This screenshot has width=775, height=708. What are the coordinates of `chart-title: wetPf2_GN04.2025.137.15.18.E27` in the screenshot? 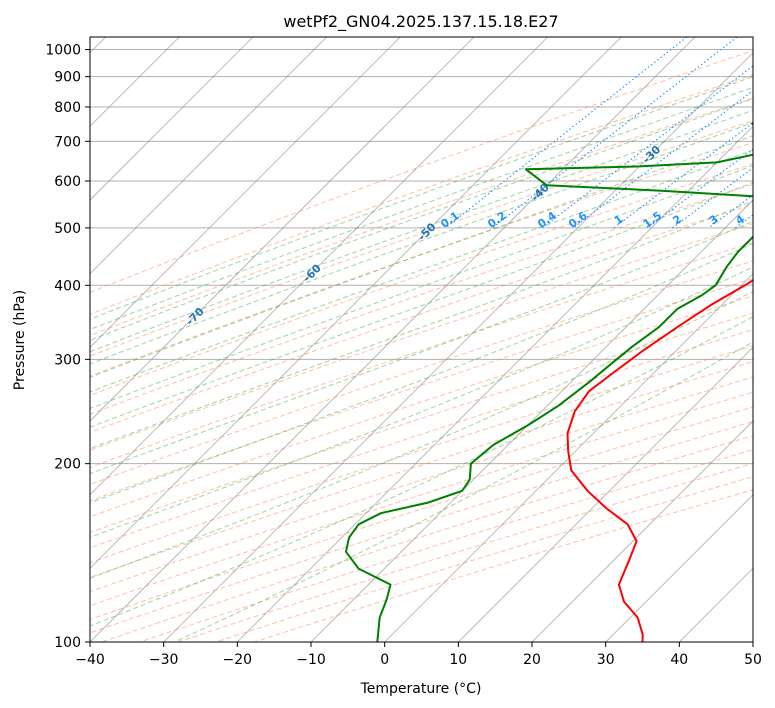 It's located at (420, 22).